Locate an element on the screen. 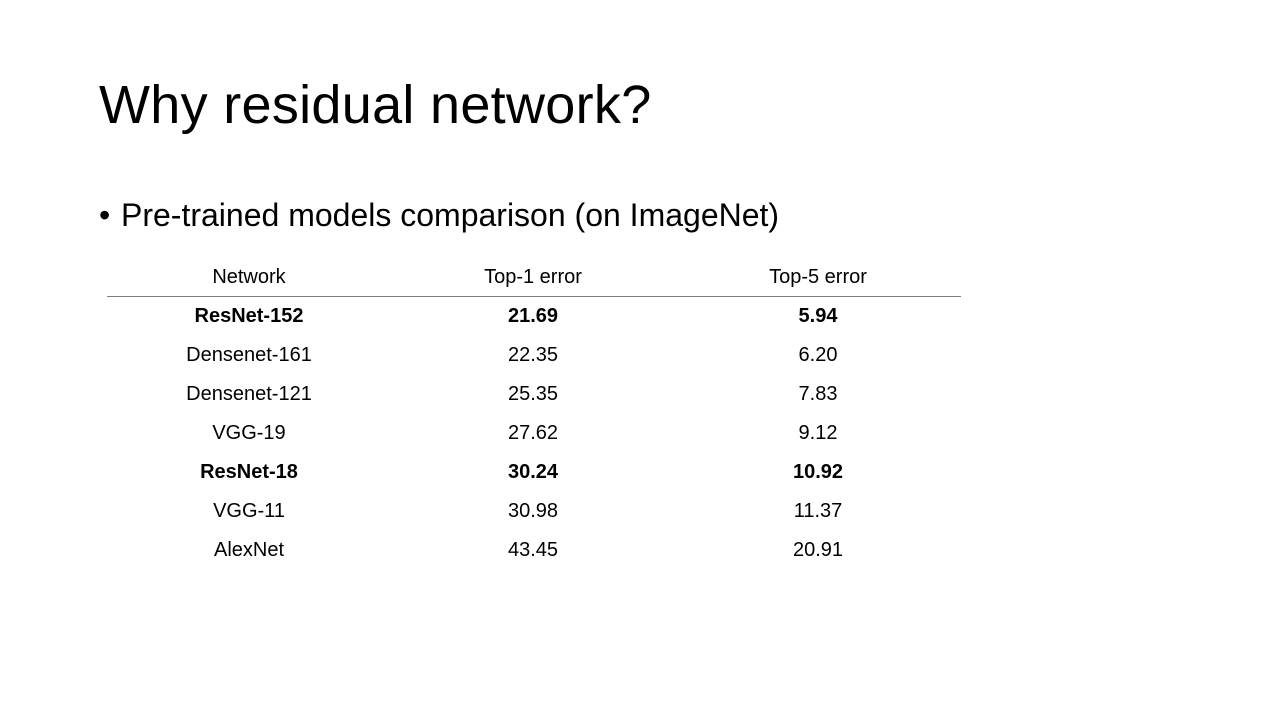 The height and width of the screenshot is (720, 1280). cell-top5: 7.83 is located at coordinates (818, 394).